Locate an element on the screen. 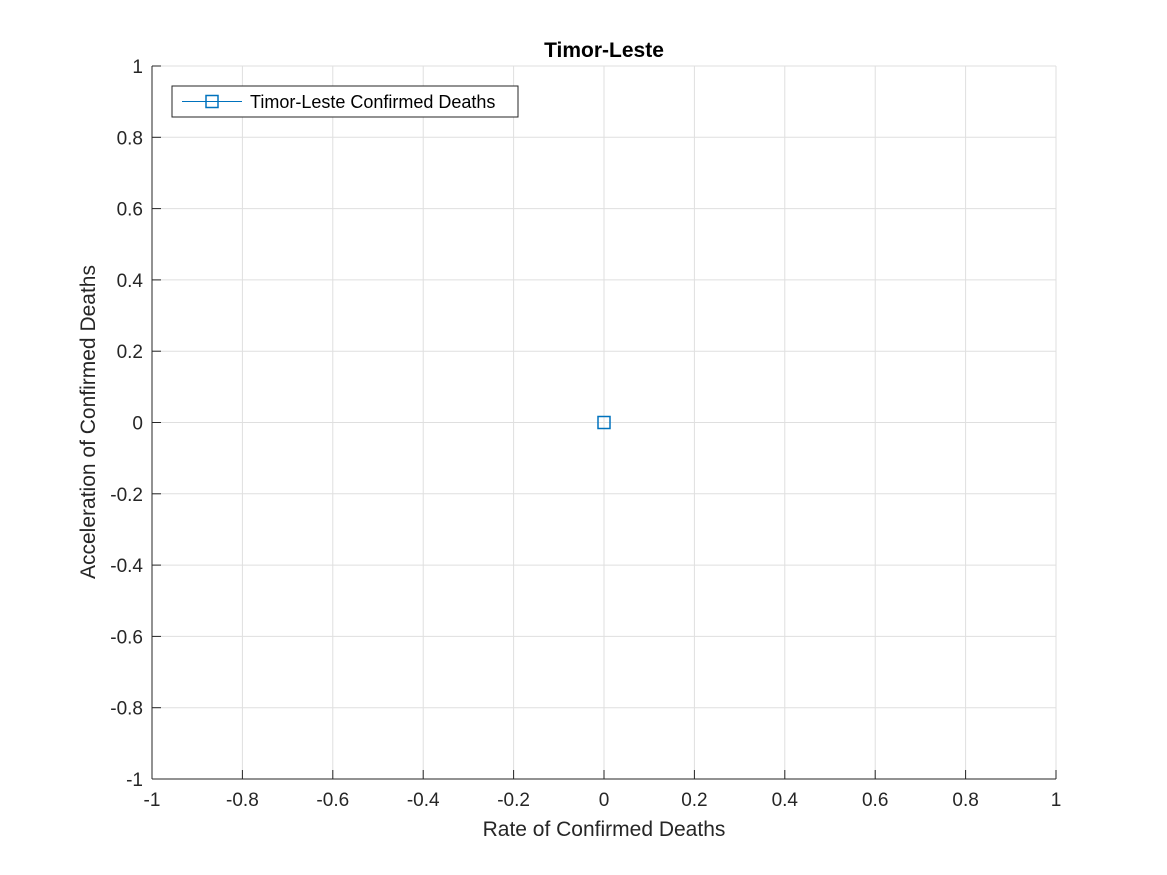 The width and height of the screenshot is (1167, 875). y-axis-label: Acceleration of Confirmed Deaths is located at coordinates (88, 422).